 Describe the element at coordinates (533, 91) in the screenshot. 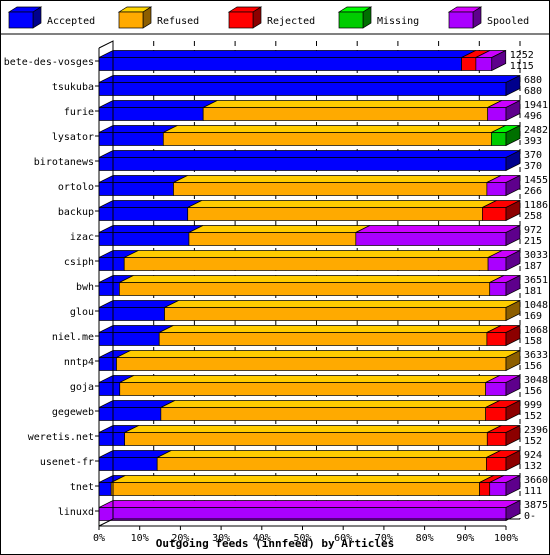

I see `bar-accepted-label: 680` at that location.